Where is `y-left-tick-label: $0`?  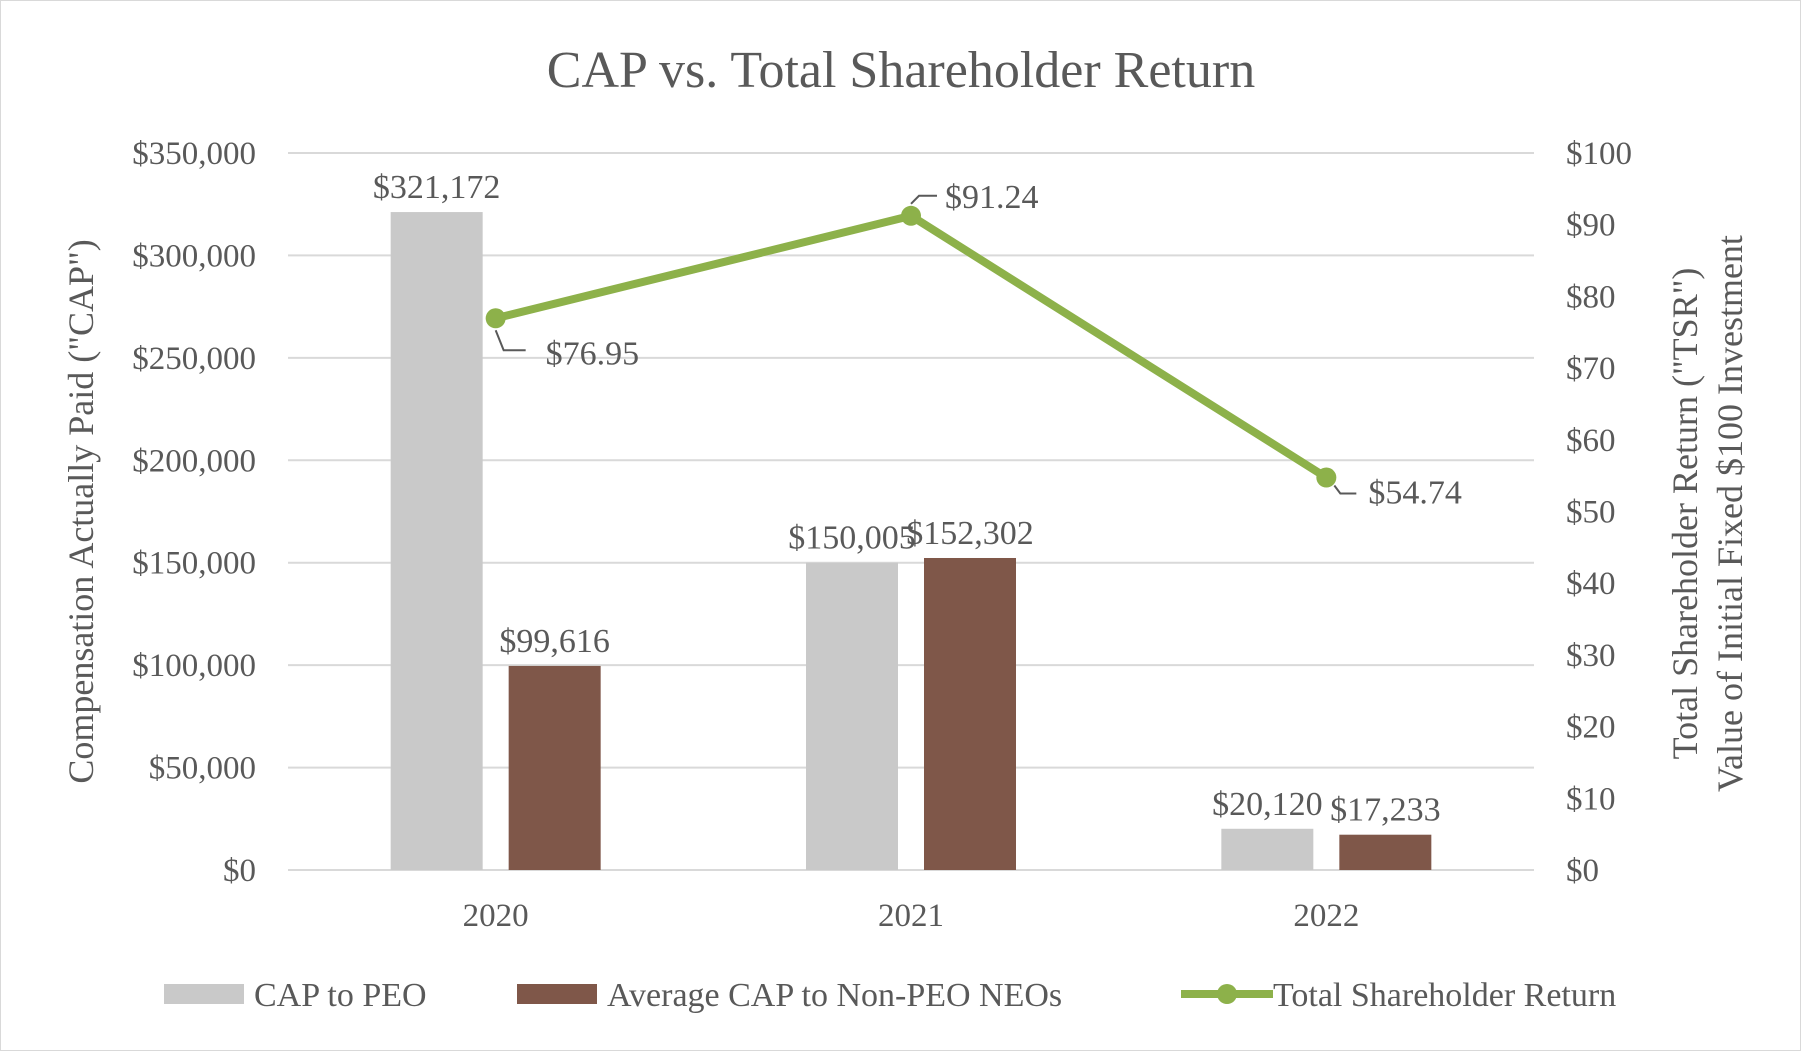
y-left-tick-label: $0 is located at coordinates (239, 871).